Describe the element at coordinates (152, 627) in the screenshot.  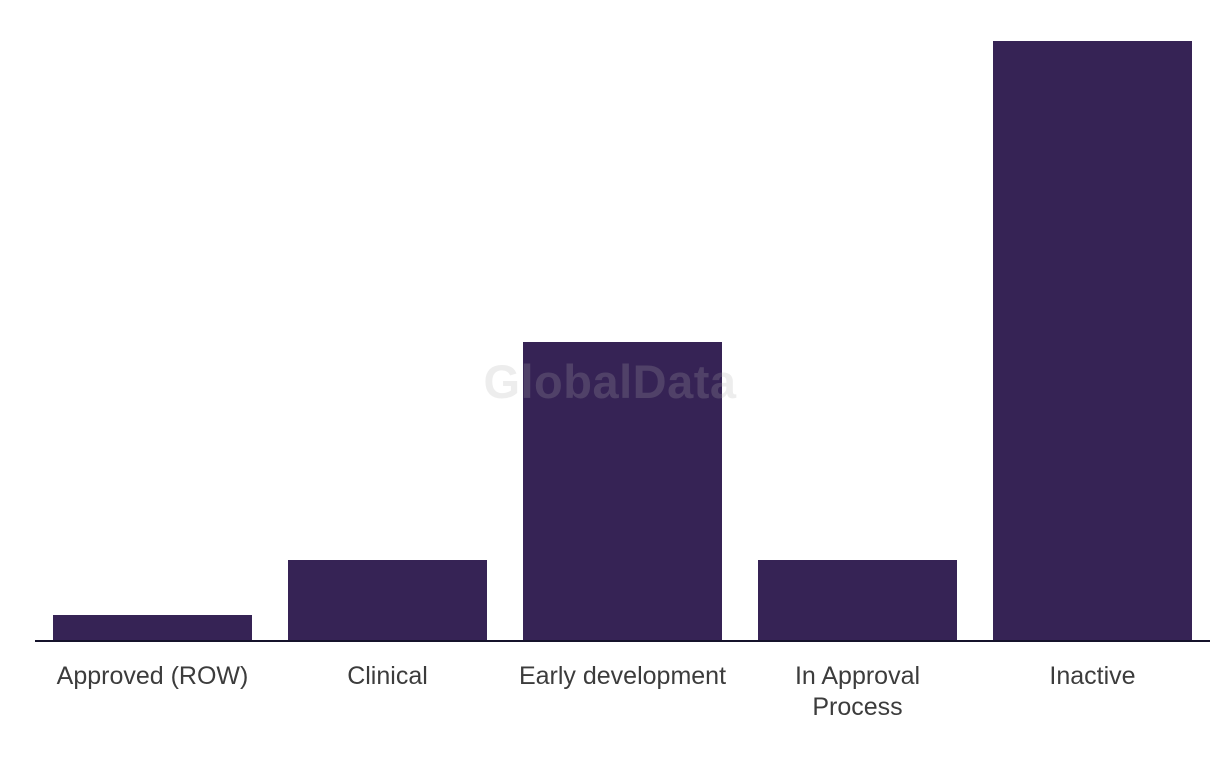
I see `bar-approved-row-` at that location.